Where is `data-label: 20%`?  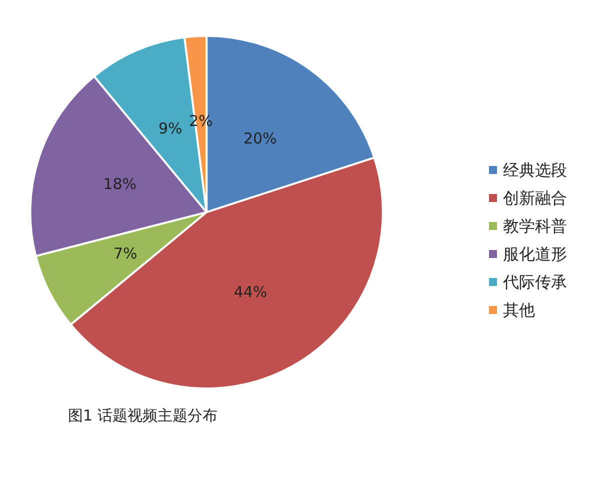
data-label: 20% is located at coordinates (260, 138).